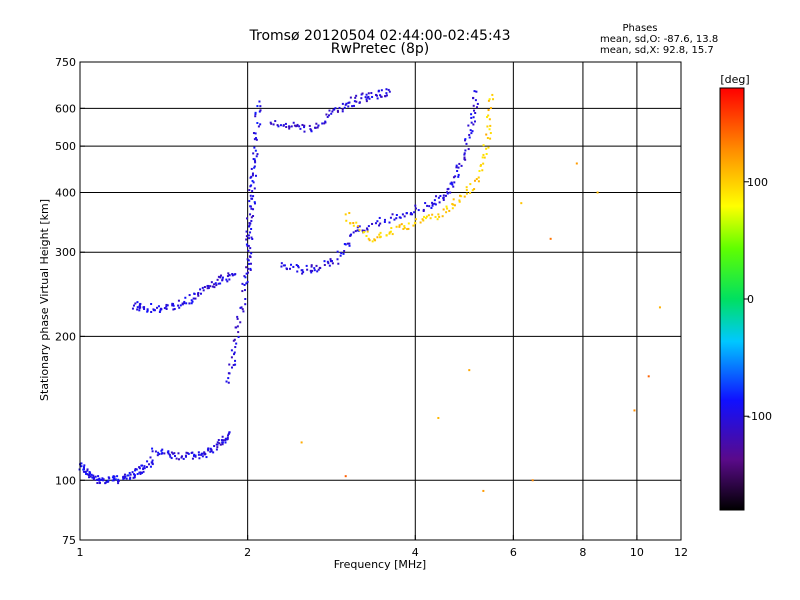 The height and width of the screenshot is (600, 800). Describe the element at coordinates (69, 540) in the screenshot. I see `y-tick-label: 75` at that location.